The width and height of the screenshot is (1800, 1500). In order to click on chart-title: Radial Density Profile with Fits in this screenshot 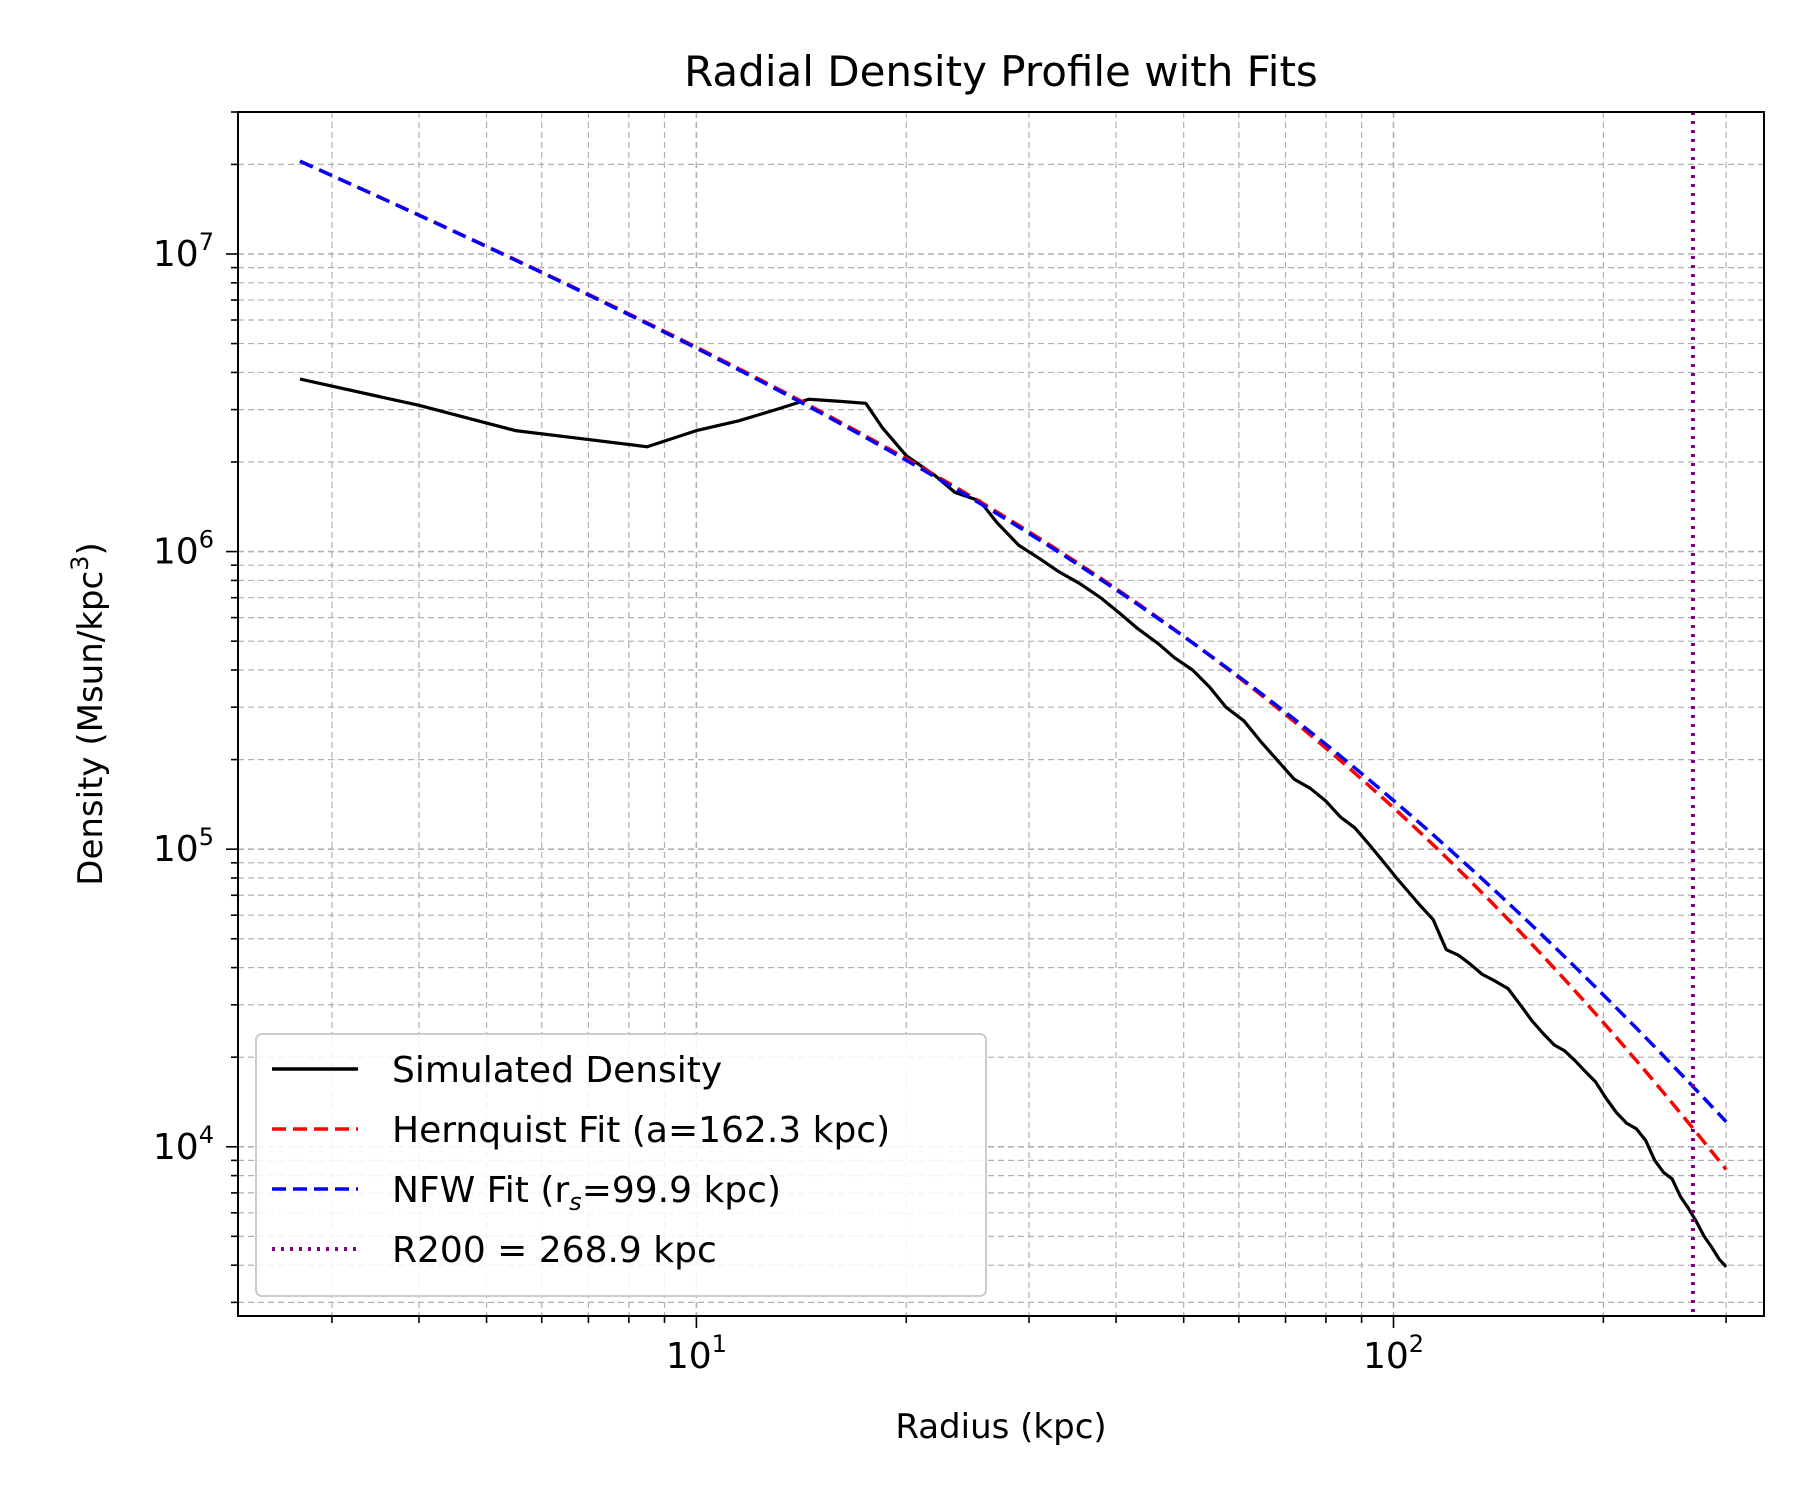, I will do `click(1001, 71)`.